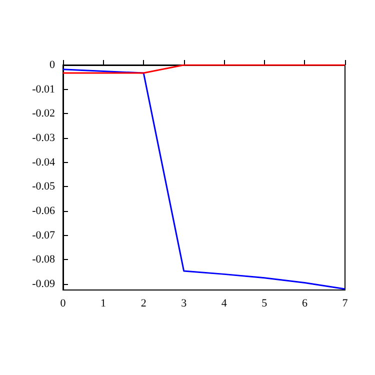 Image resolution: width=375 pixels, height=375 pixels. Describe the element at coordinates (44, 210) in the screenshot. I see `y-tick-label: -0.06` at that location.